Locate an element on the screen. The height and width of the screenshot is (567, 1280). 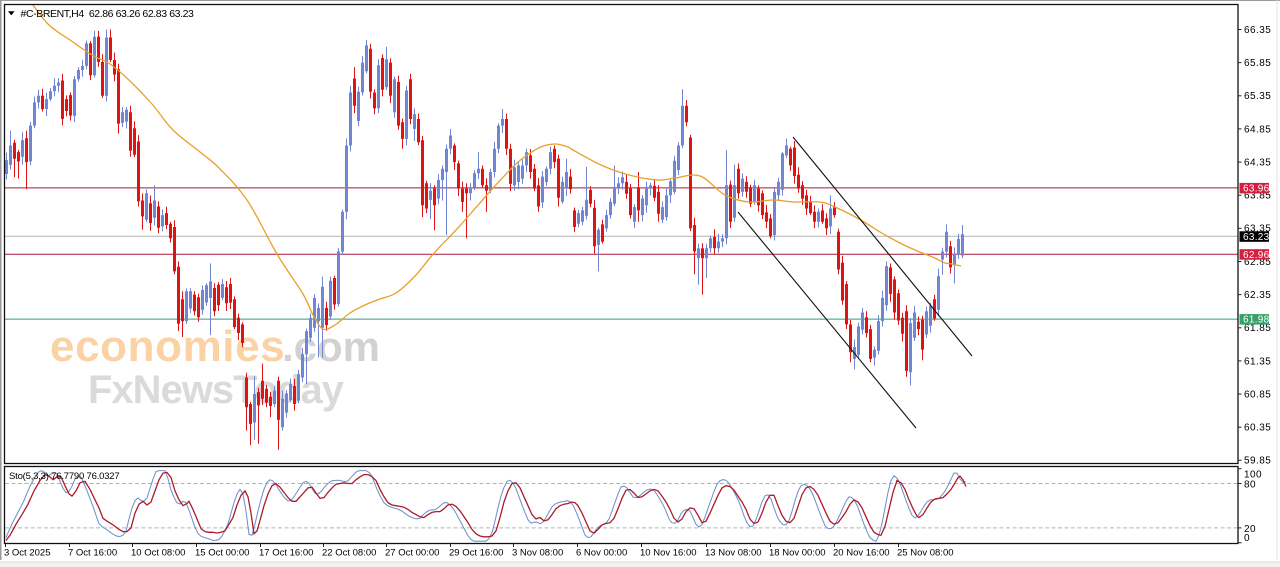
svg-text: 62.35 is located at coordinates (1257, 295).